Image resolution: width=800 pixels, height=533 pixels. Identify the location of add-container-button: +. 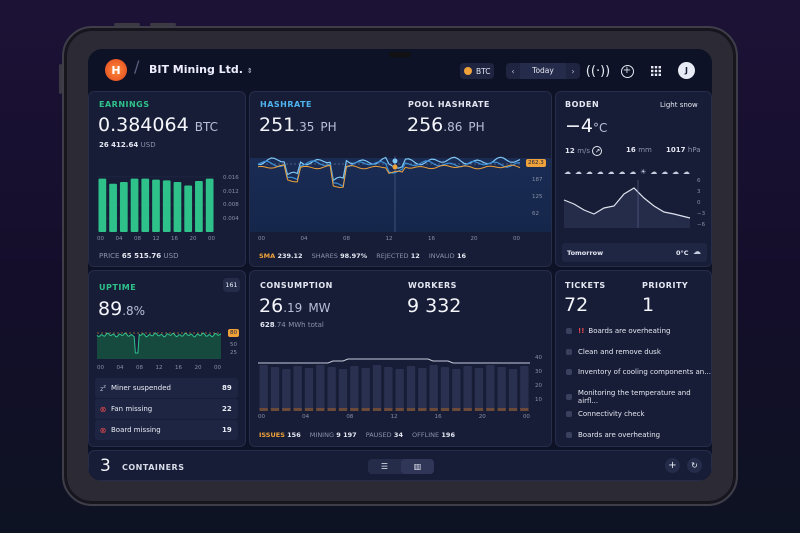
(672, 465).